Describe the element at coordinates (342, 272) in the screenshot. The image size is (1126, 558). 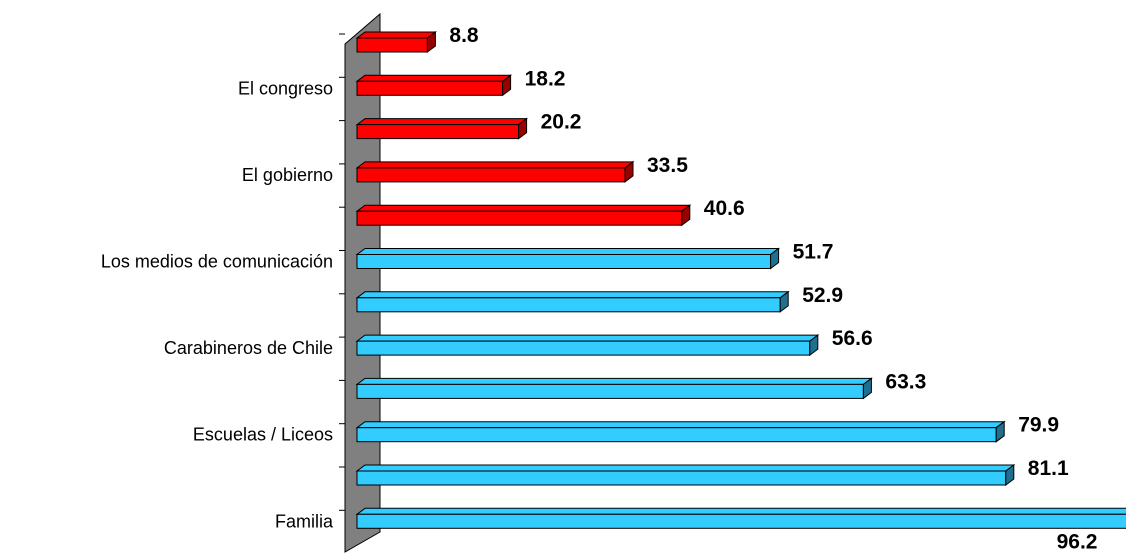
I see `category-axis-ticks` at that location.